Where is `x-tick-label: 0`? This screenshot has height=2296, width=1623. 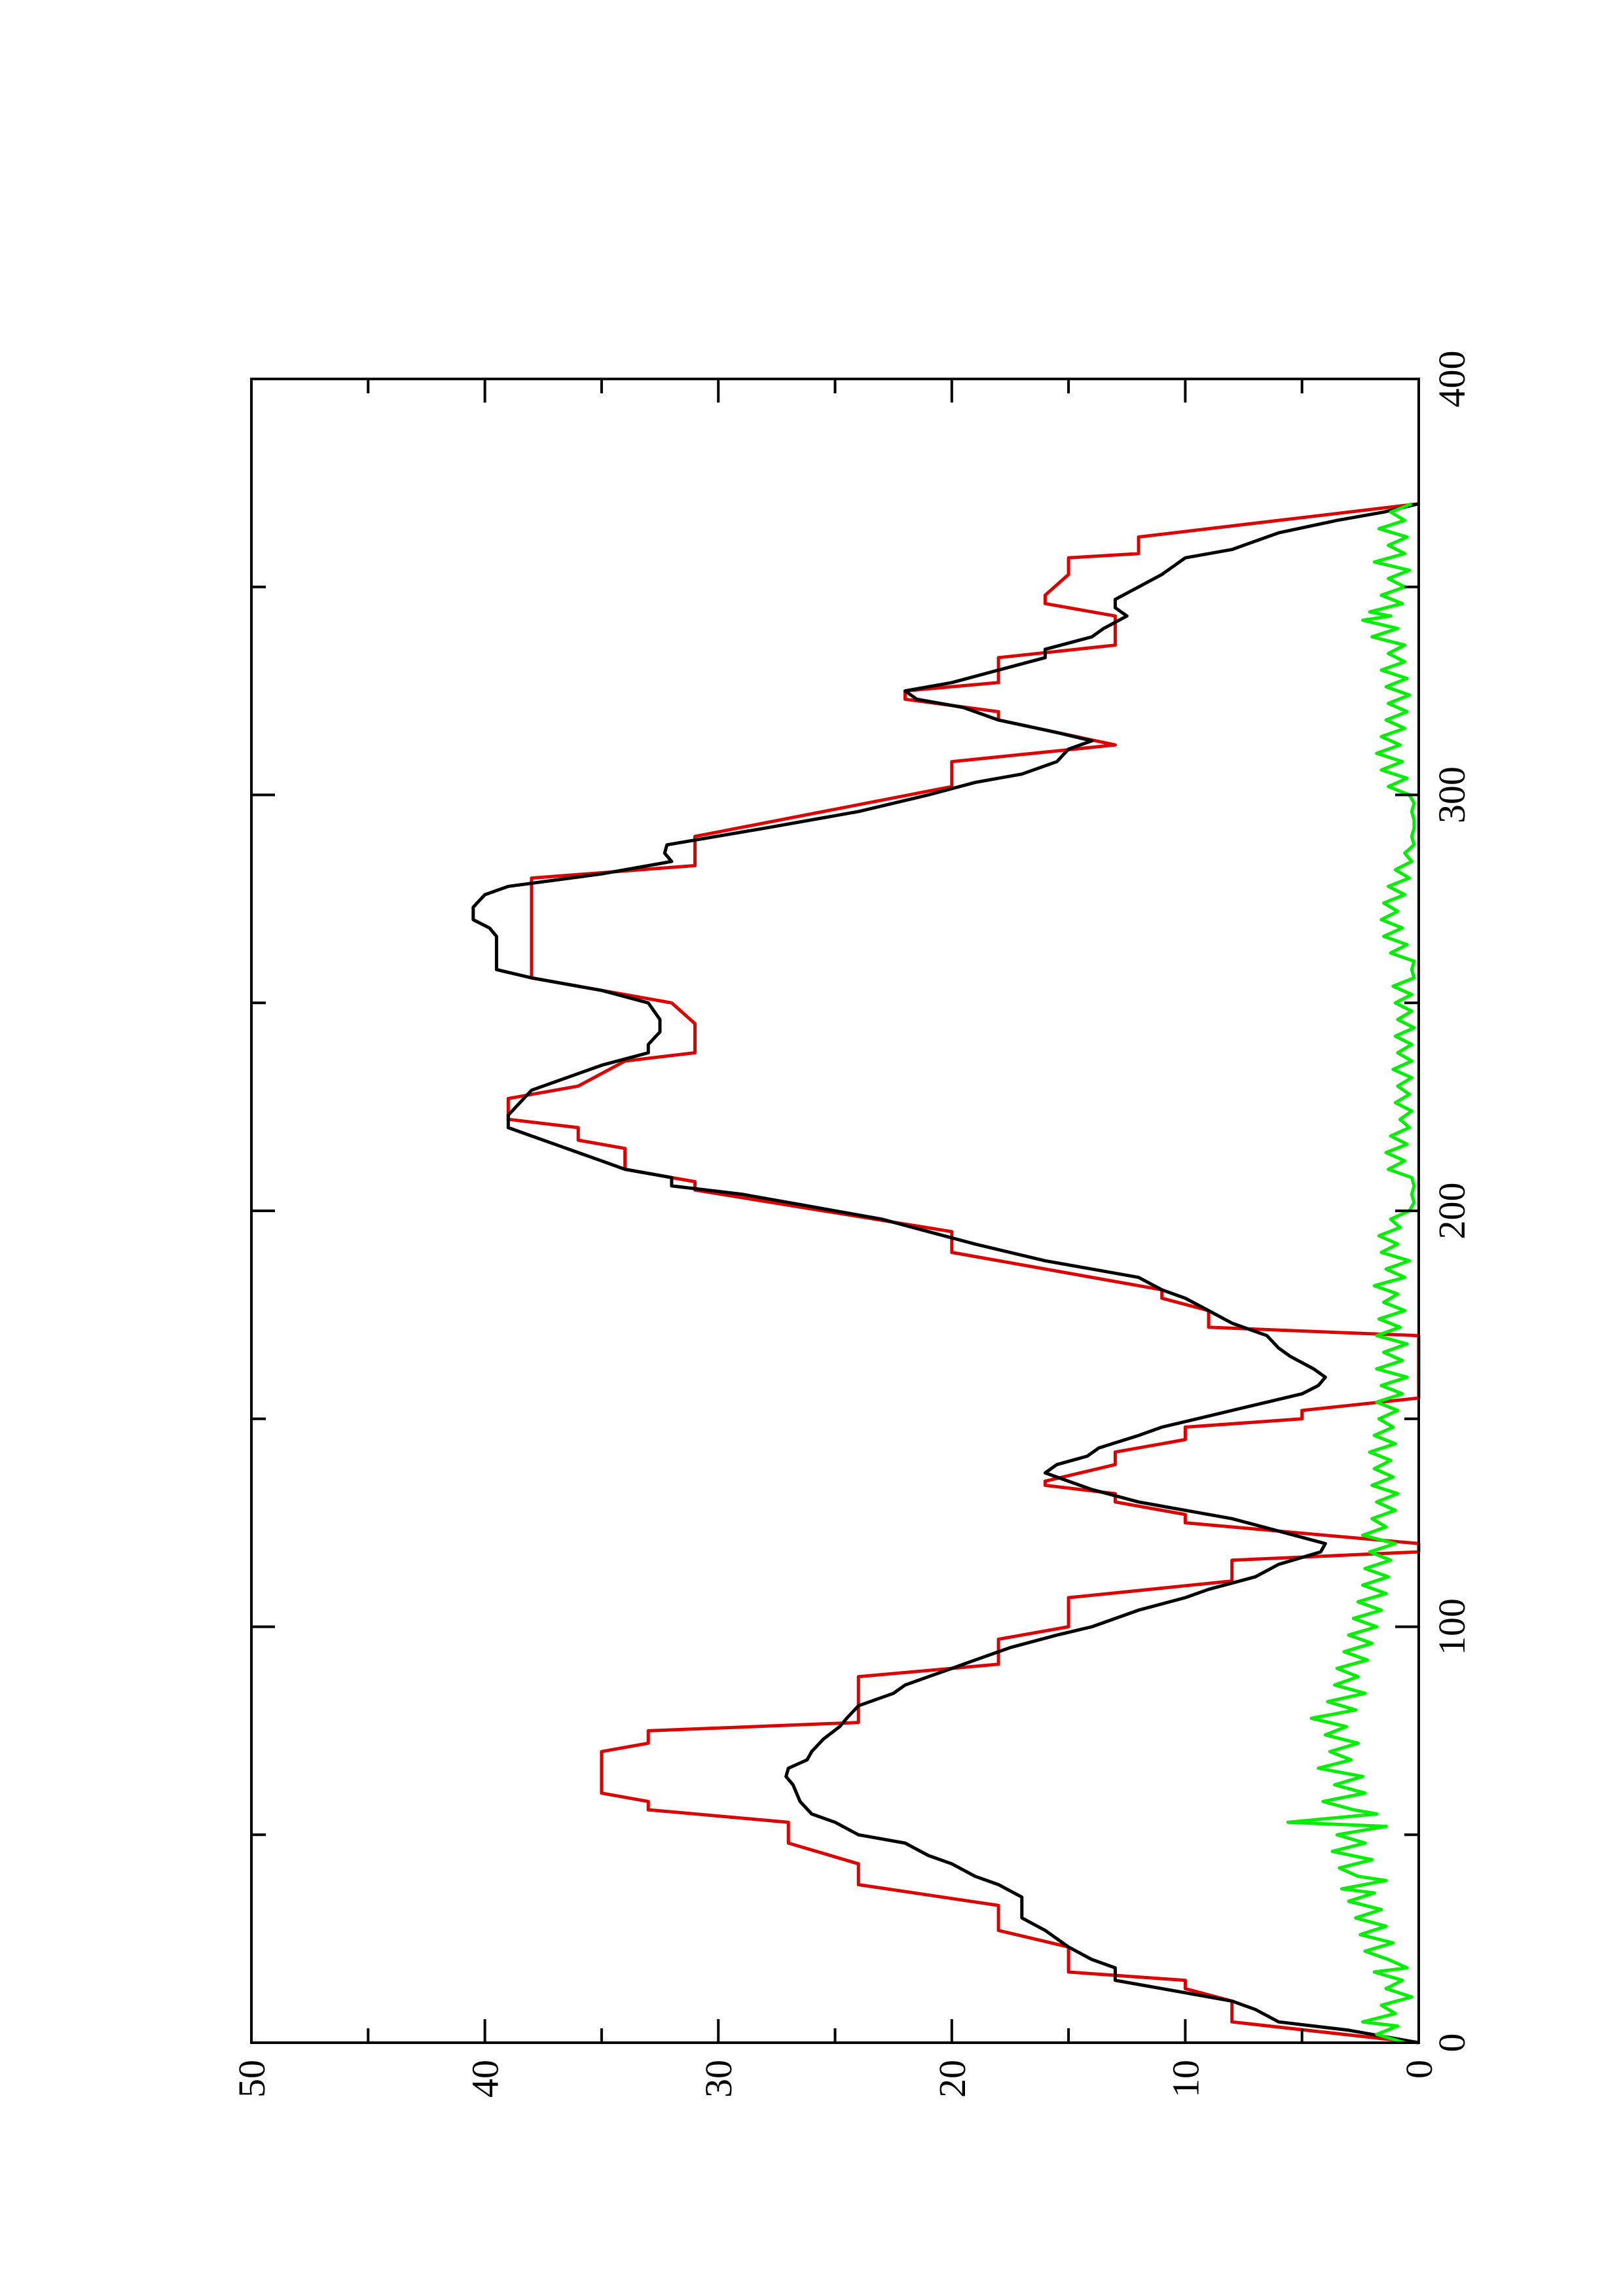 x-tick-label: 0 is located at coordinates (1452, 2043).